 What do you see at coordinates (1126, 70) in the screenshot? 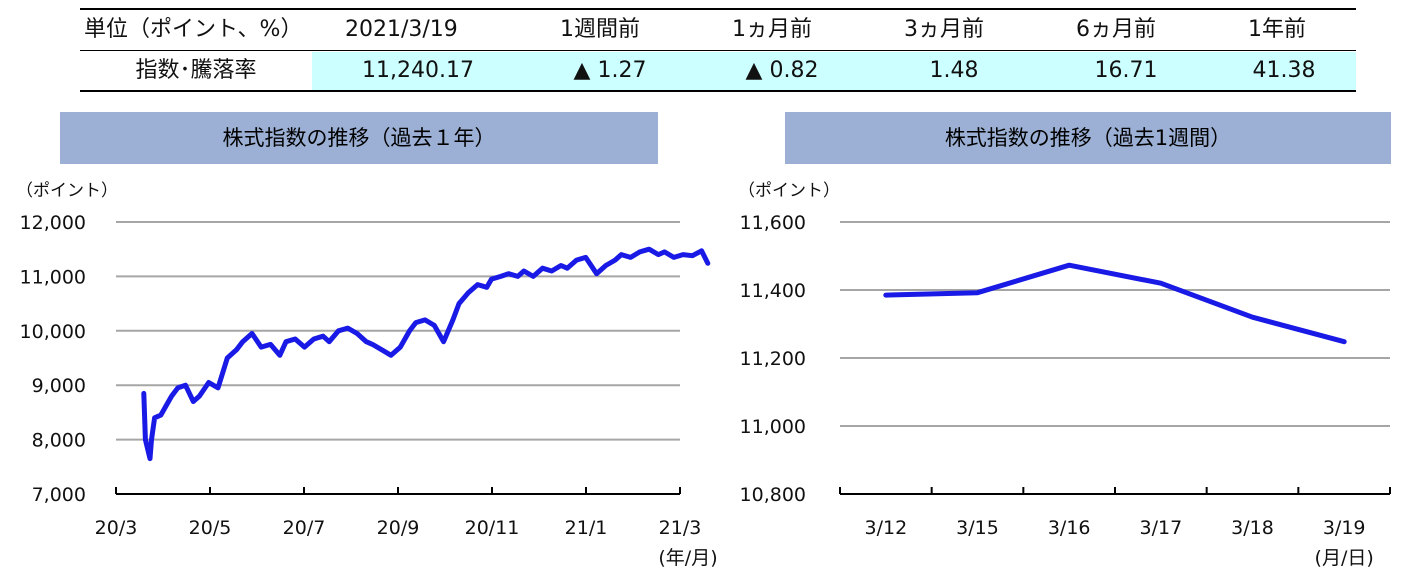
I see `value-6month: 16.71` at bounding box center [1126, 70].